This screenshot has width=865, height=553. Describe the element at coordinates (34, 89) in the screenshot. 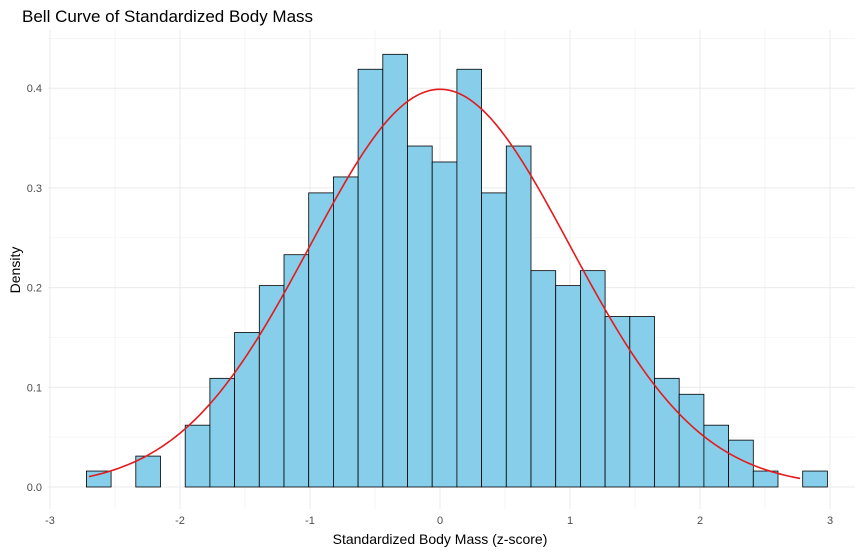

I see `y-tick-label: 0.4` at that location.